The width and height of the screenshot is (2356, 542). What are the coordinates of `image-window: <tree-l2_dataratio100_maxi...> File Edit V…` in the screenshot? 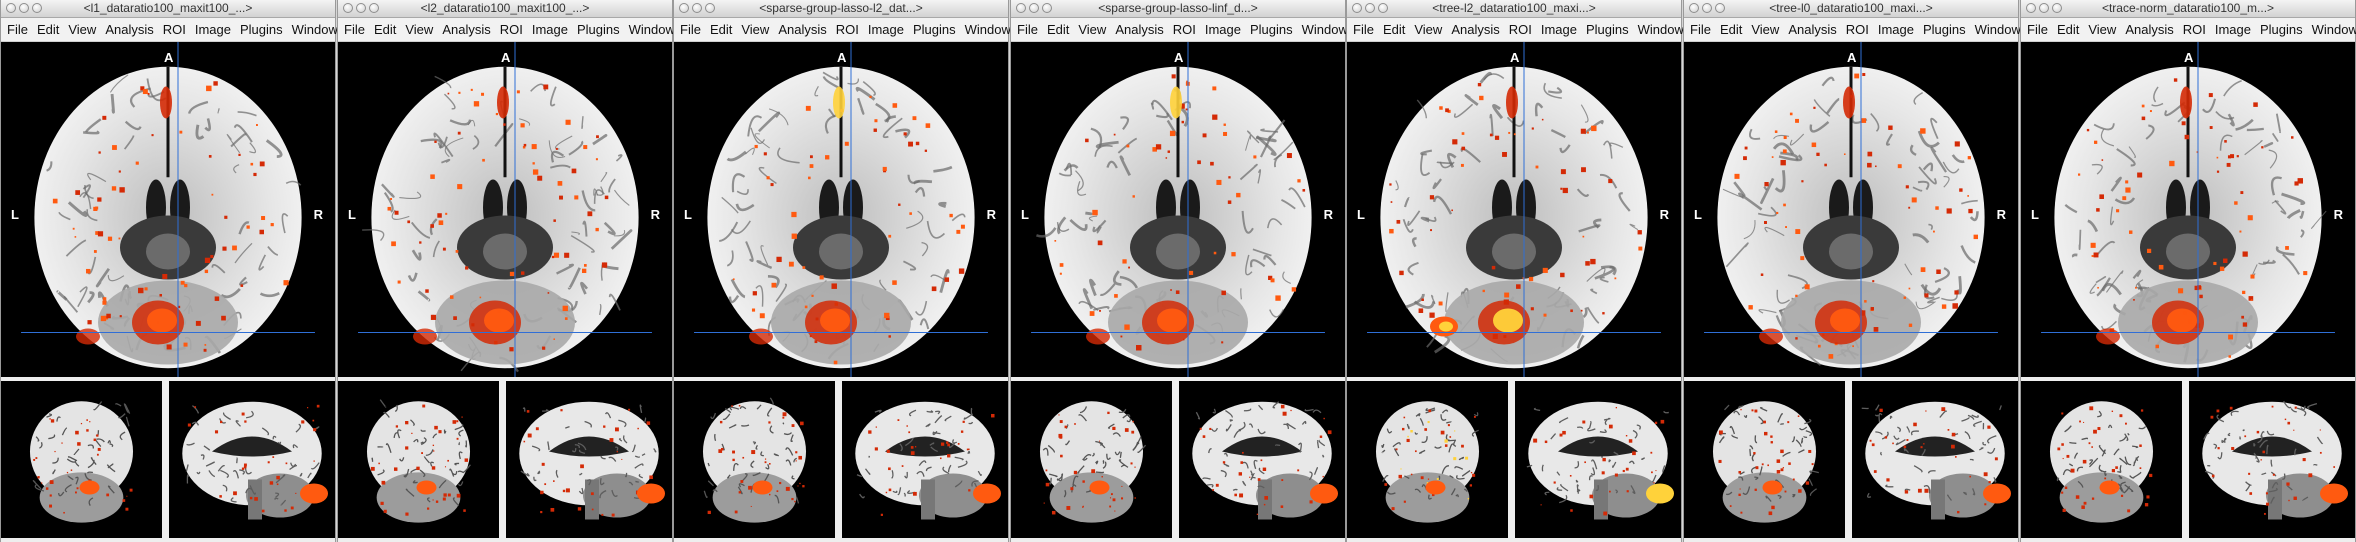 It's located at (1515, 271).